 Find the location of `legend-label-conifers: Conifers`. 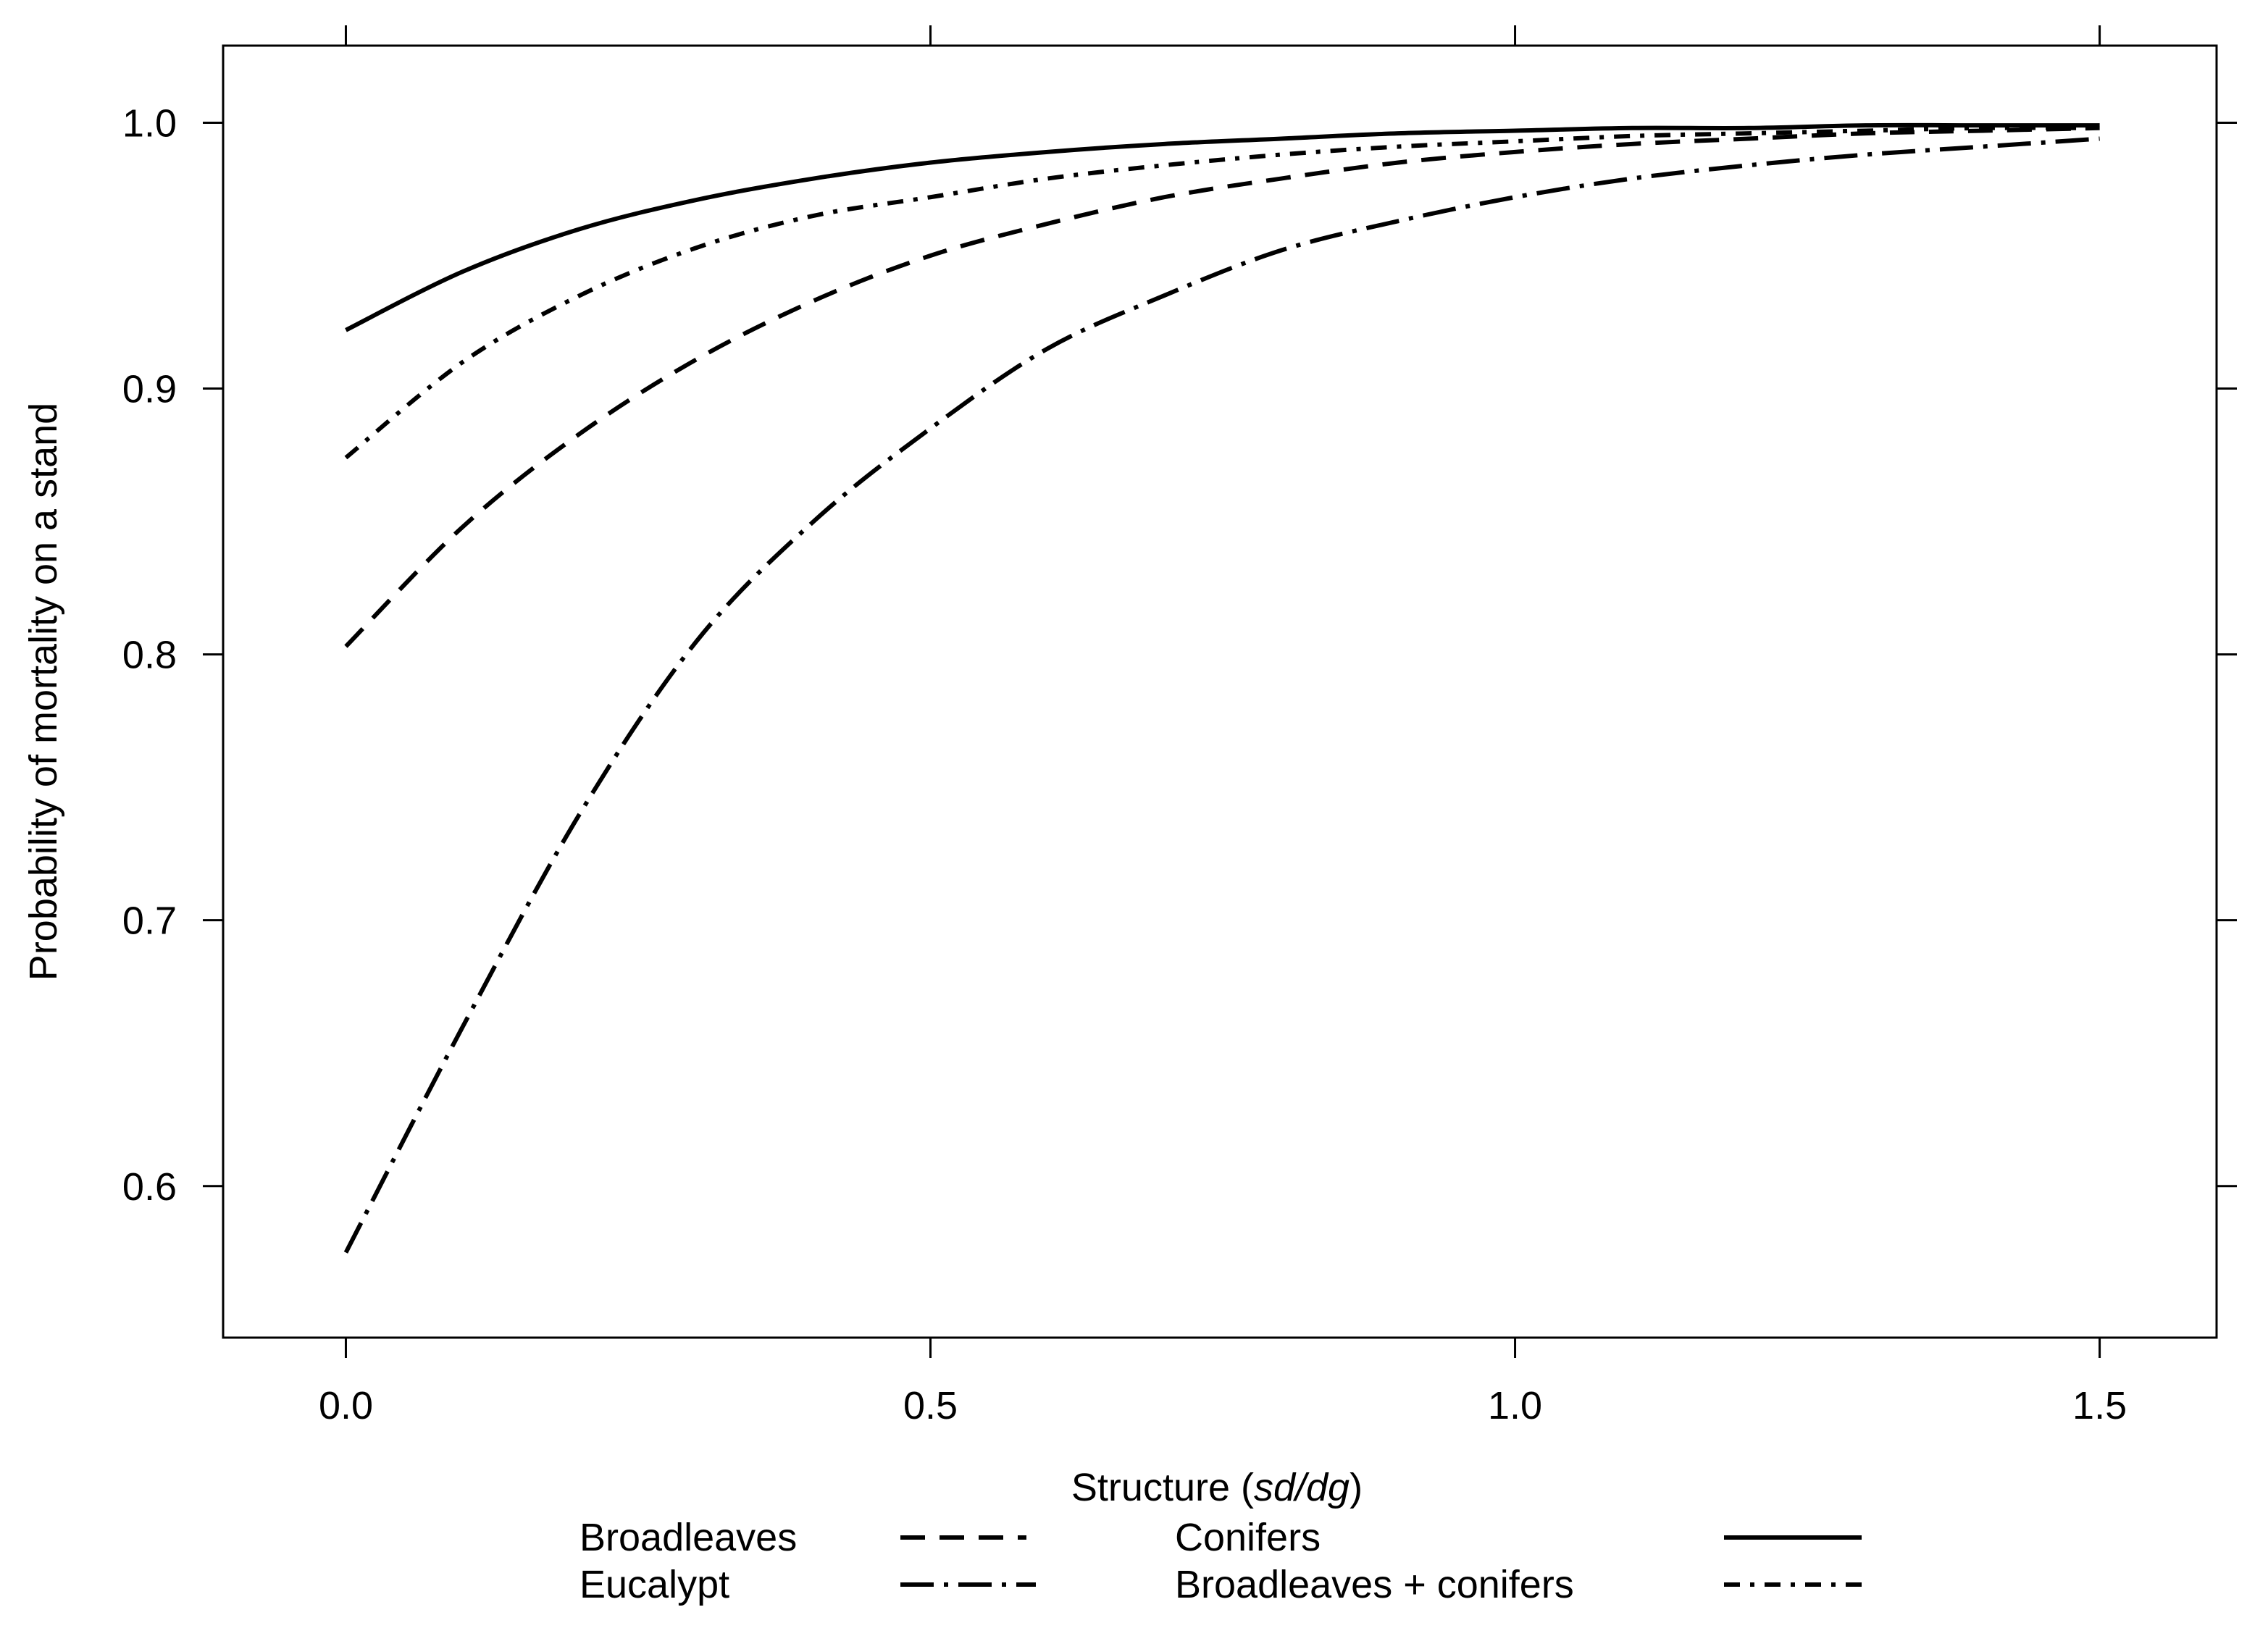

legend-label-conifers: Conifers is located at coordinates (1248, 1537).